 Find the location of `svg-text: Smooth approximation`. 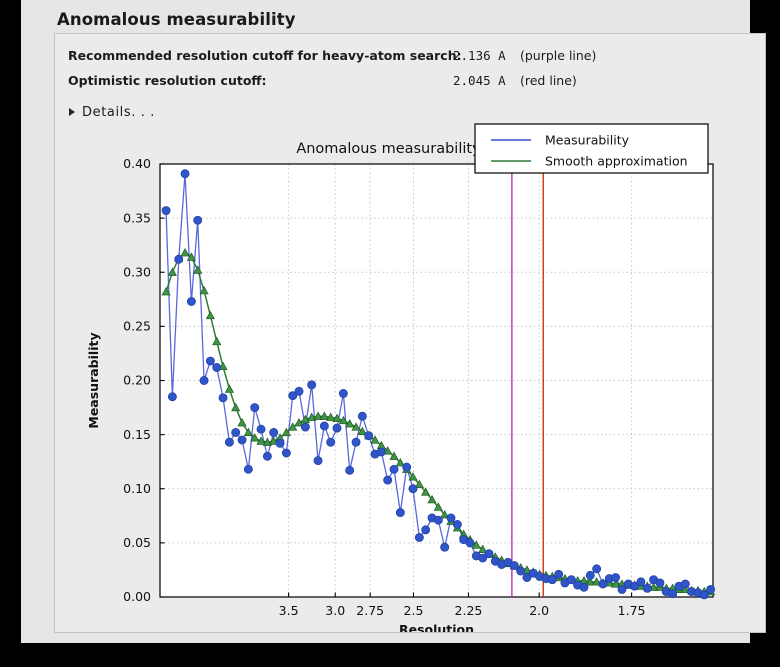

svg-text: Smooth approximation is located at coordinates (616, 160).